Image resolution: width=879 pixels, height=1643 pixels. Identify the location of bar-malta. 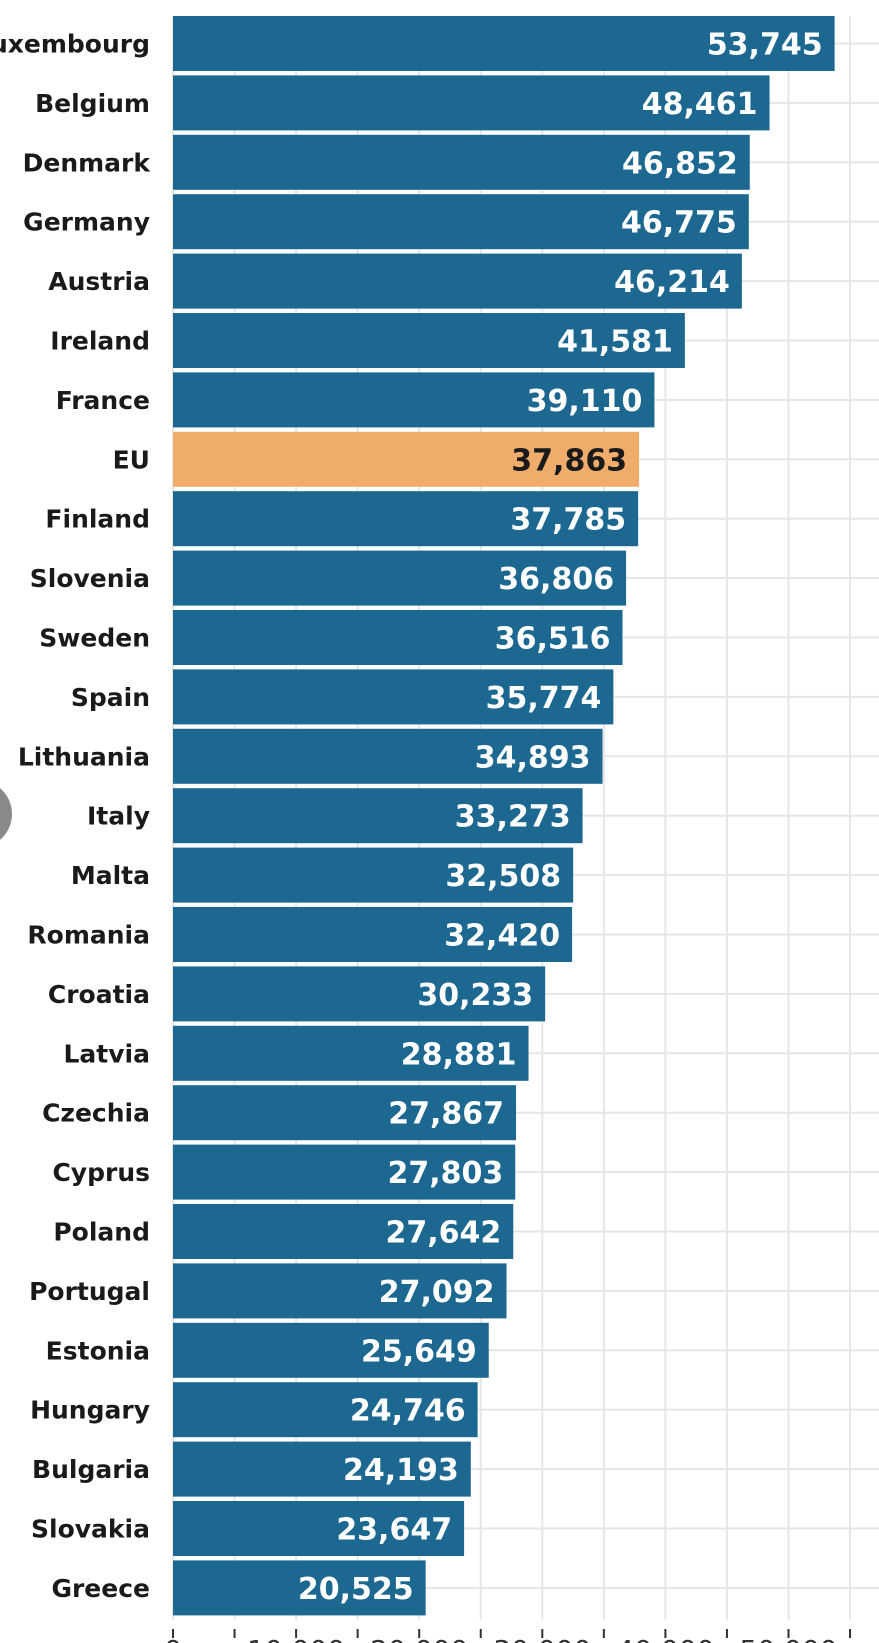
(373, 875).